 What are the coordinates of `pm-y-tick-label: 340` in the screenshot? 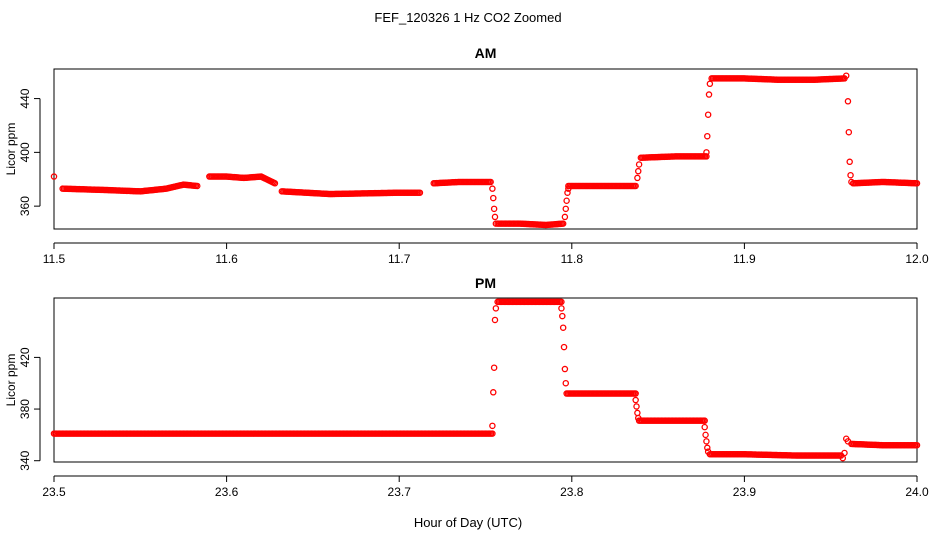 It's located at (25, 460).